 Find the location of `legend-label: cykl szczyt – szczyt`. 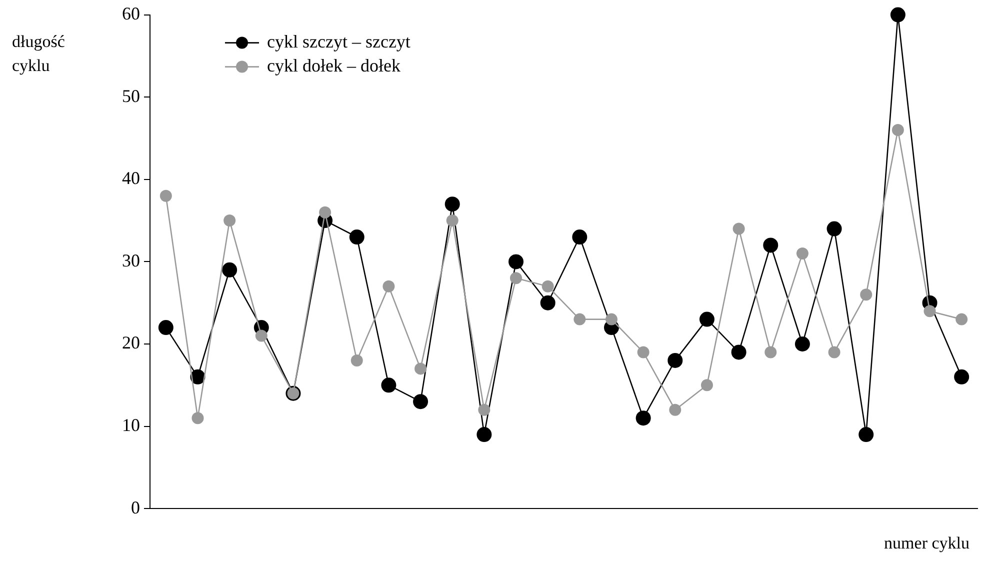

legend-label: cykl szczyt – szczyt is located at coordinates (338, 42).